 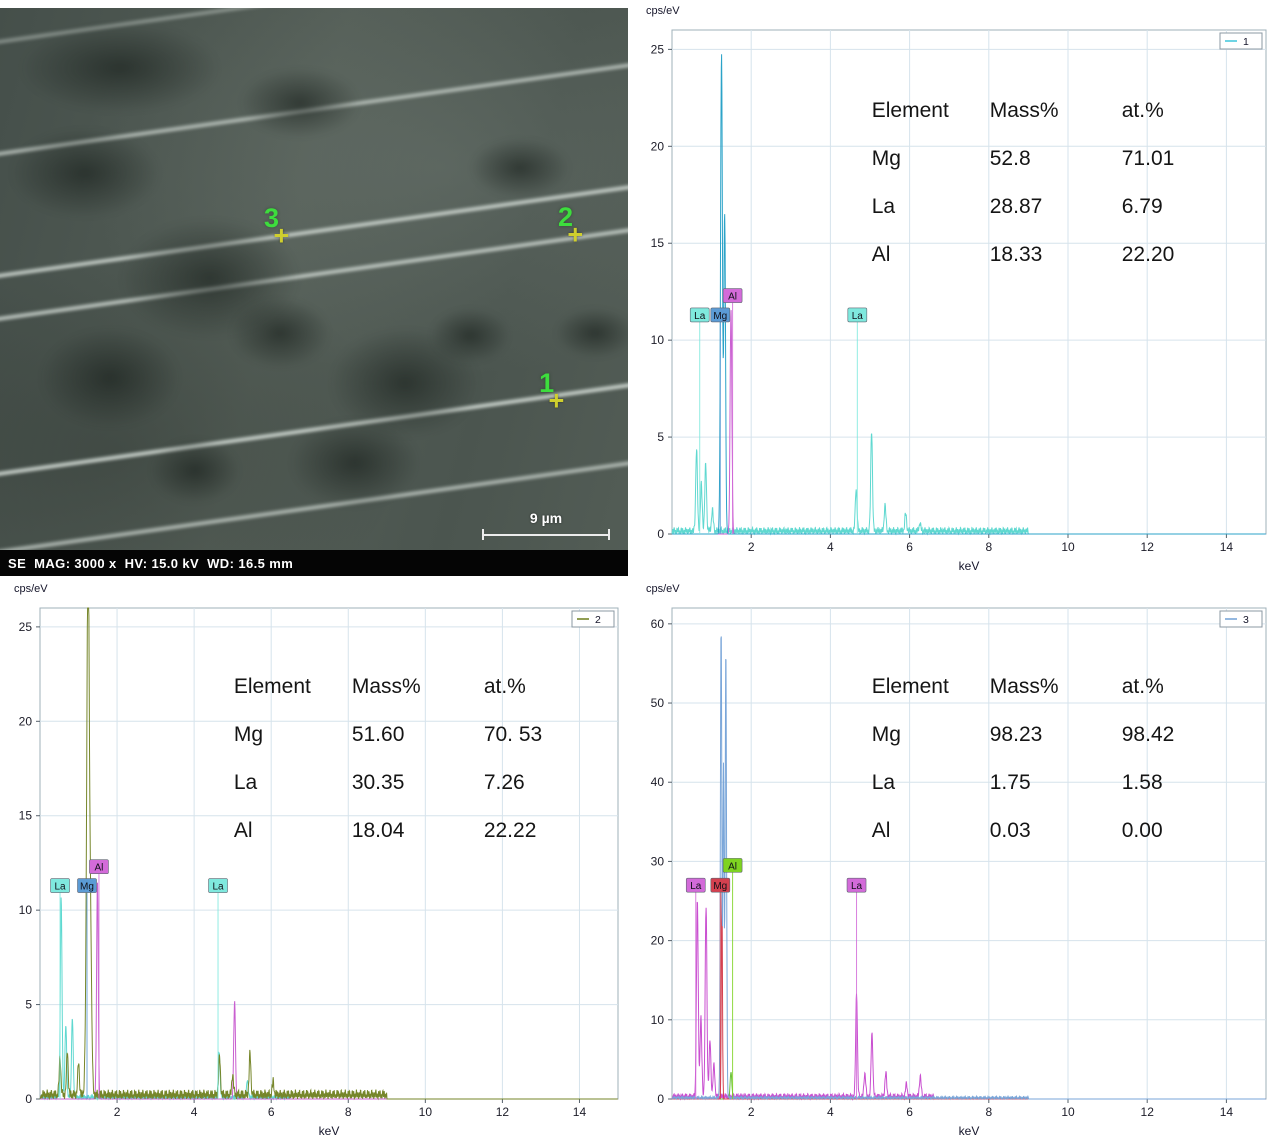 What do you see at coordinates (660, 437) in the screenshot?
I see `svg-text: 5` at bounding box center [660, 437].